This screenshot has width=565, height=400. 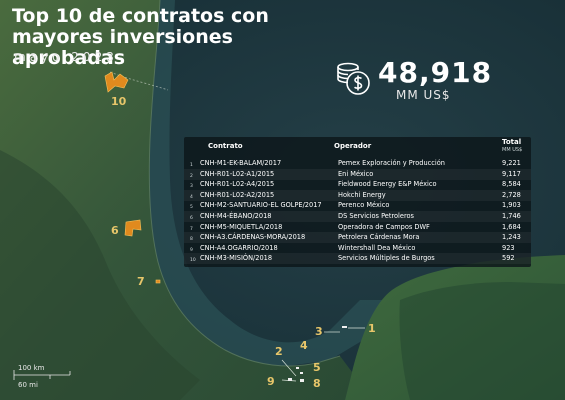 I want to click on map-label-8: 8, so click(x=317, y=383).